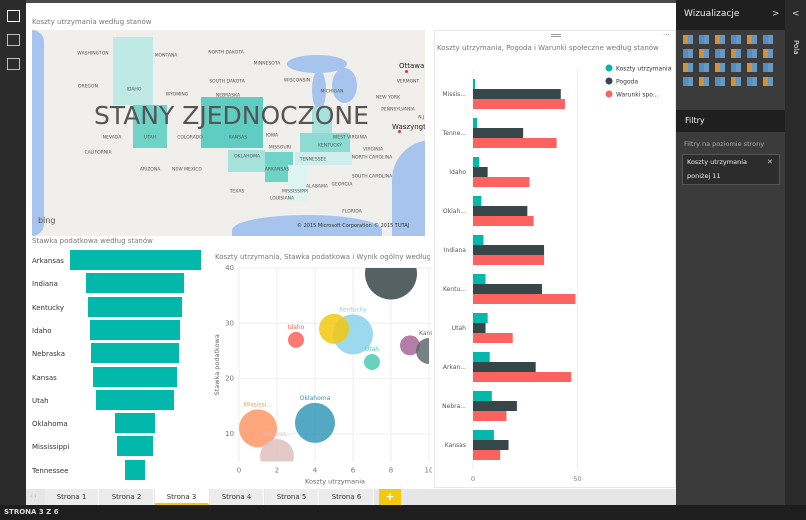 The width and height of the screenshot is (806, 520). I want to click on line-column-icon, so click(720, 53).